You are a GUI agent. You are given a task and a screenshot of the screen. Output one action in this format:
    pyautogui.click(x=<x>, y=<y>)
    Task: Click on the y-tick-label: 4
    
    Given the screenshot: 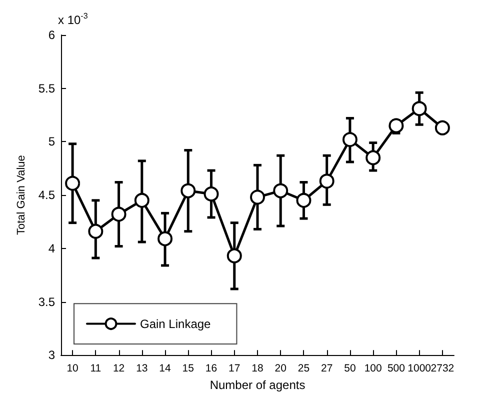 What is the action you would take?
    pyautogui.click(x=52, y=248)
    